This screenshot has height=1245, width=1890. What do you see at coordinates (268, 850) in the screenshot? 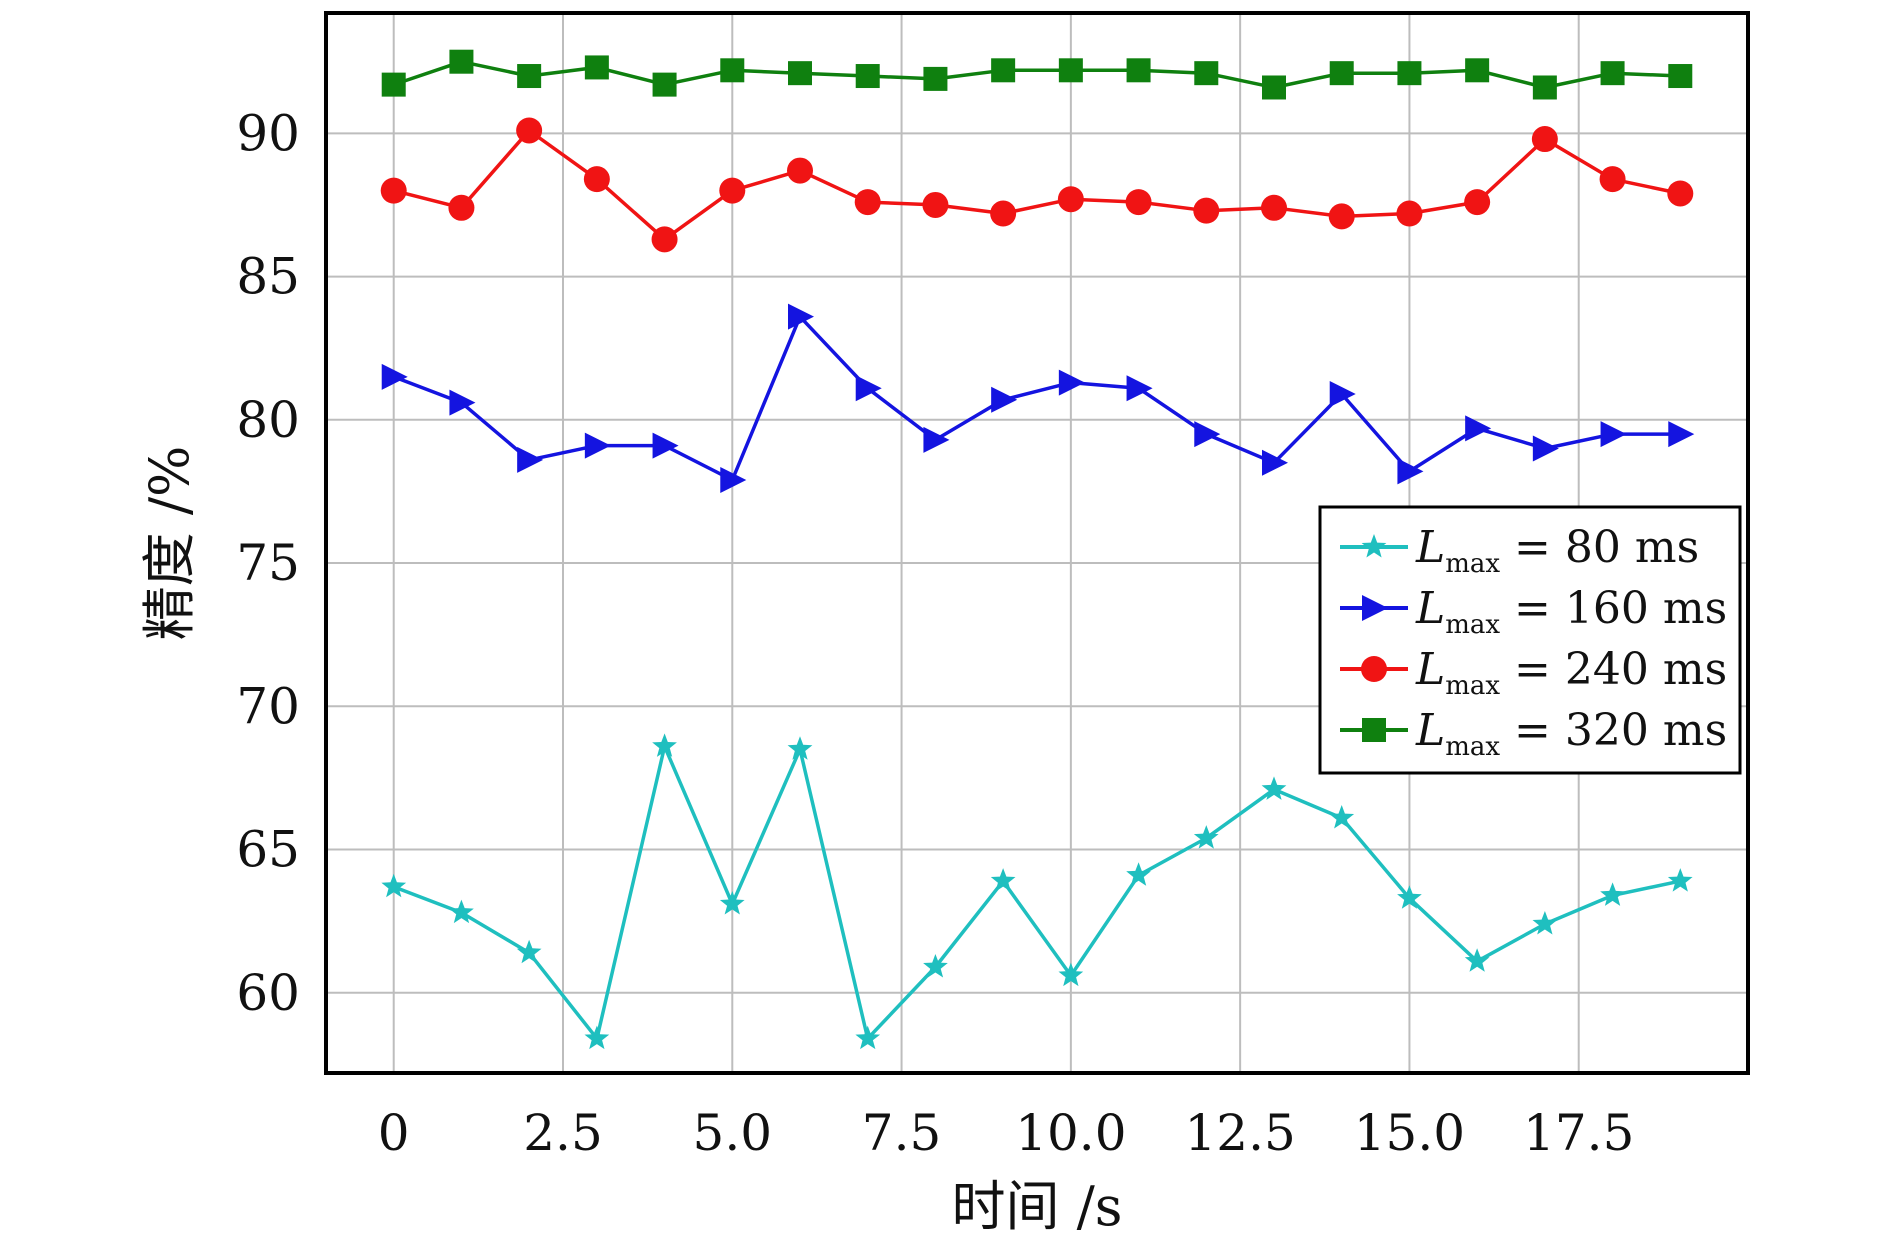
I see `y-tick-label: 65` at bounding box center [268, 850].